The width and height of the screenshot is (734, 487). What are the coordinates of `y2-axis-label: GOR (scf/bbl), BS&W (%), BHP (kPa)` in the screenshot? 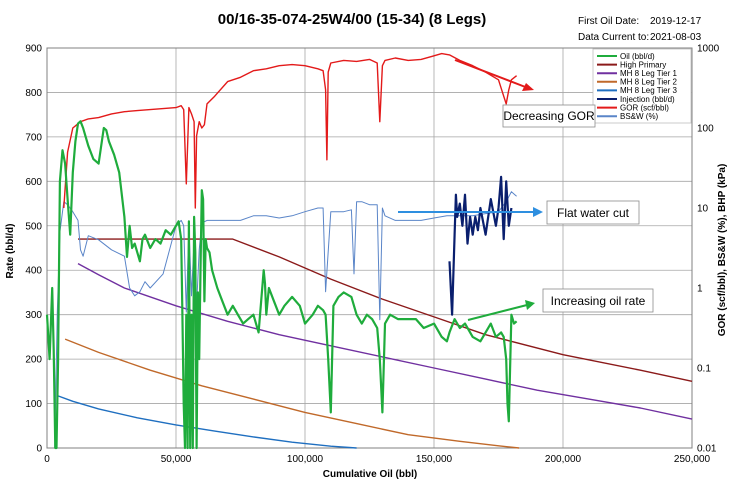 It's located at (722, 250).